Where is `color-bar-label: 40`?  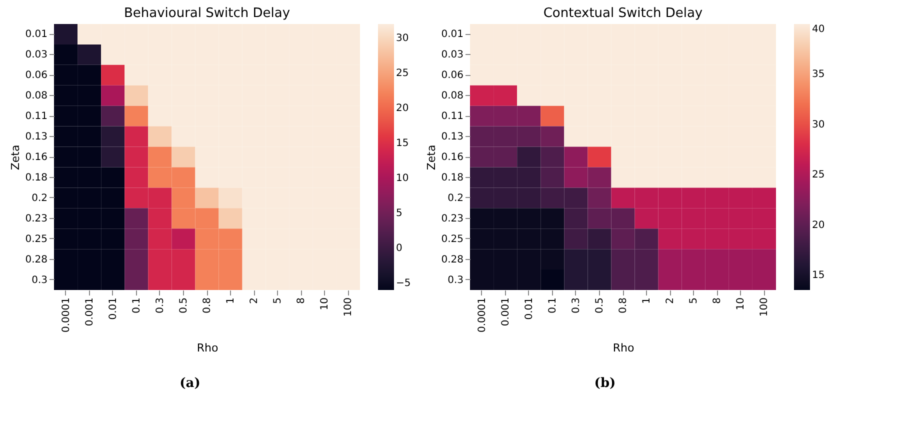 color-bar-label: 40 is located at coordinates (818, 29).